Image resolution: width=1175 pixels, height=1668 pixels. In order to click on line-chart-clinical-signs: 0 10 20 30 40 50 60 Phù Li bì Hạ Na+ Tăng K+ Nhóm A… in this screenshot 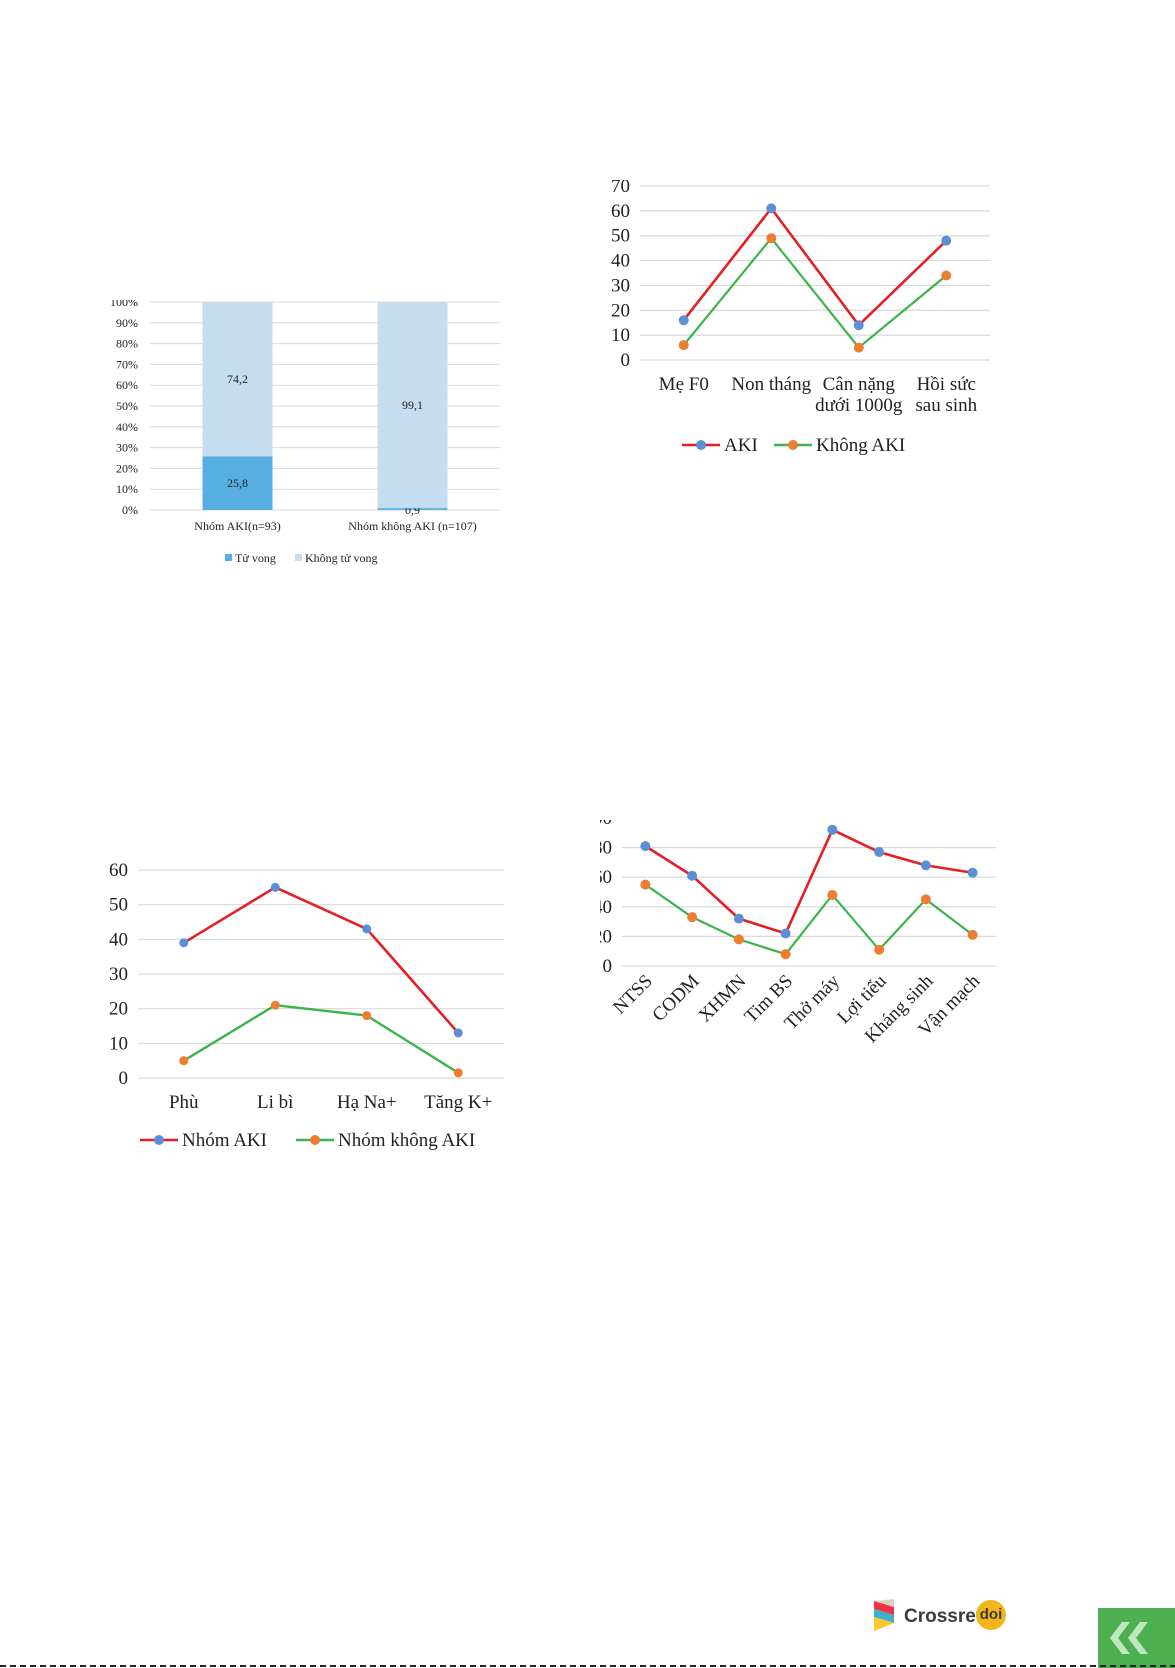, I will do `click(306, 1005)`.